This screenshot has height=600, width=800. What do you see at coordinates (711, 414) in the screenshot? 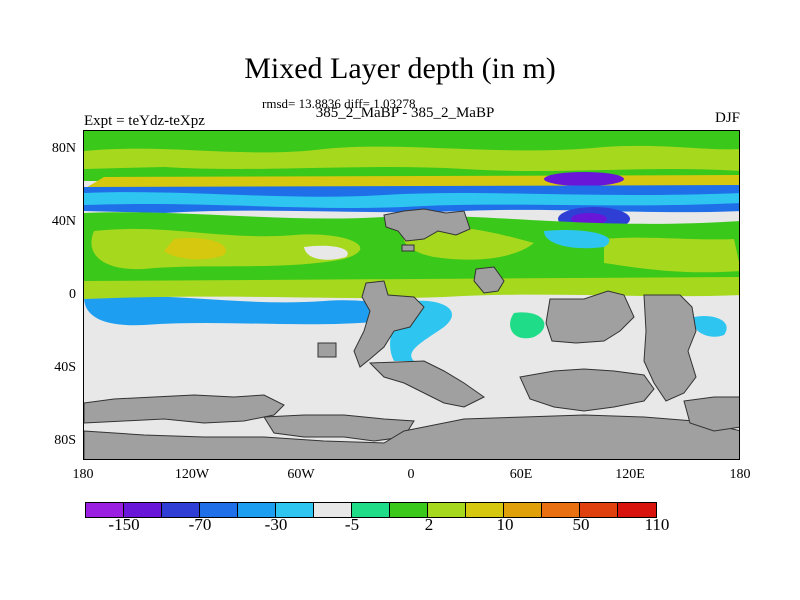
I see `land-antarctic-east` at bounding box center [711, 414].